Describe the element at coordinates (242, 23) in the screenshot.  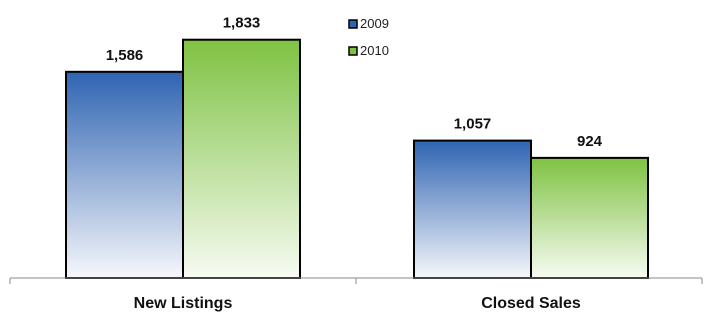
I see `value-label-new-listings-2010: 1,833` at that location.